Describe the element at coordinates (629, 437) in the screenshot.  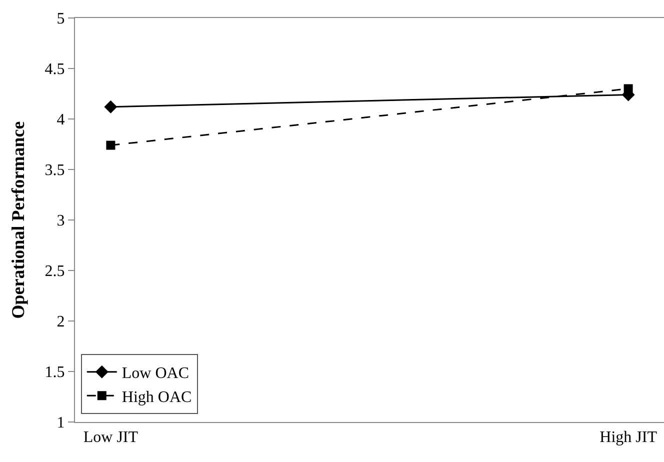
I see `x-tick-label: High JIT` at that location.